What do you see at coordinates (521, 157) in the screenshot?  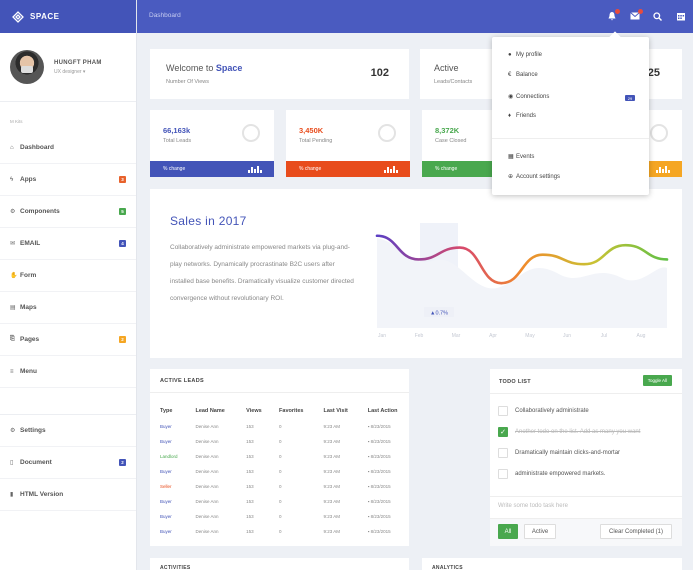 I see `dropdown-item-events: ▦ Events` at bounding box center [521, 157].